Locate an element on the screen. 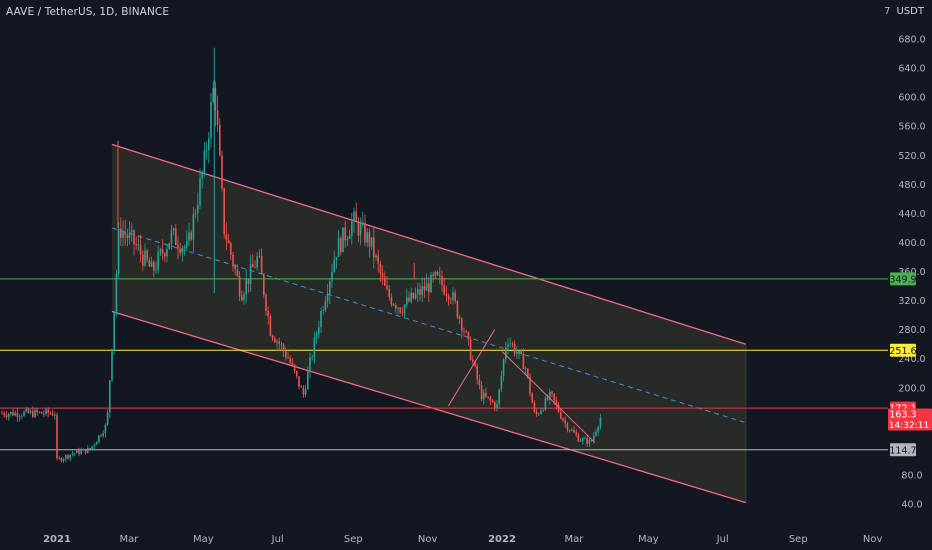 This screenshot has width=932, height=550. y-tick-label: 200.0 is located at coordinates (911, 388).